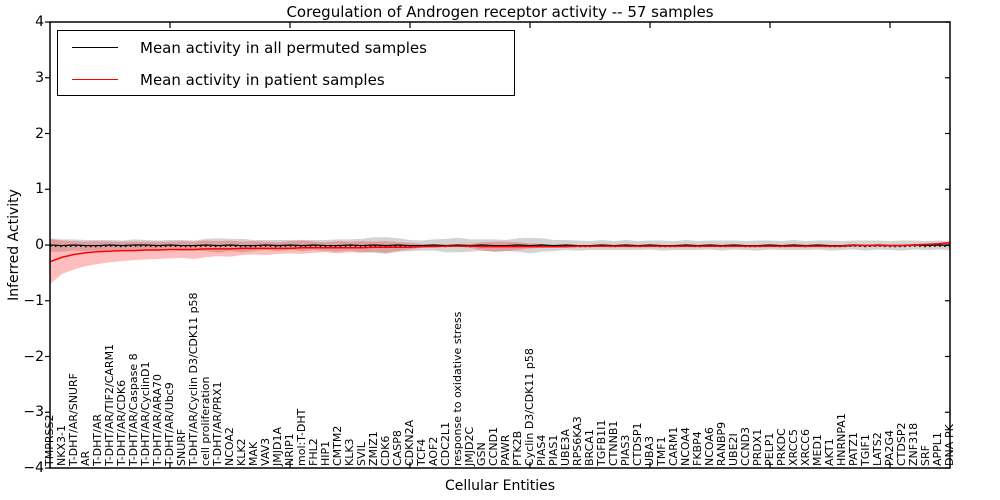 The height and width of the screenshot is (500, 1000). I want to click on x-category-label: ZMIZ1, so click(373, 448).